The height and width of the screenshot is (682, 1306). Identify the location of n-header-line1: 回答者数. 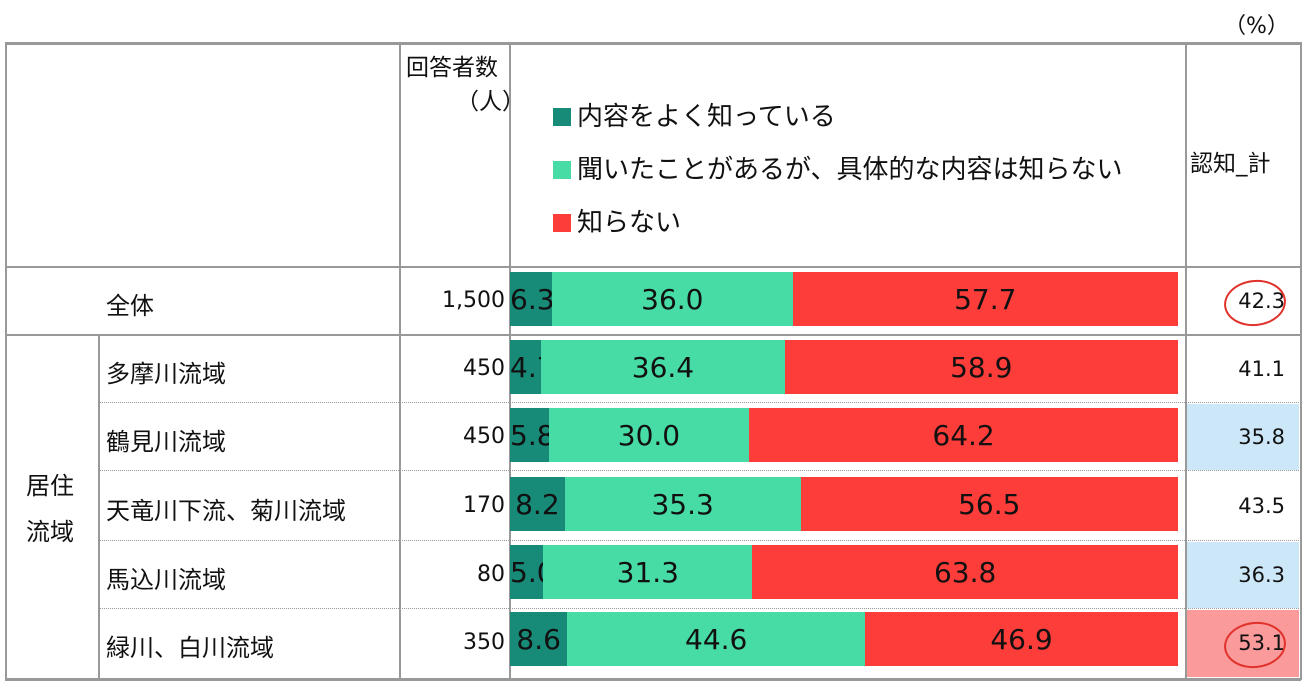
(452, 68).